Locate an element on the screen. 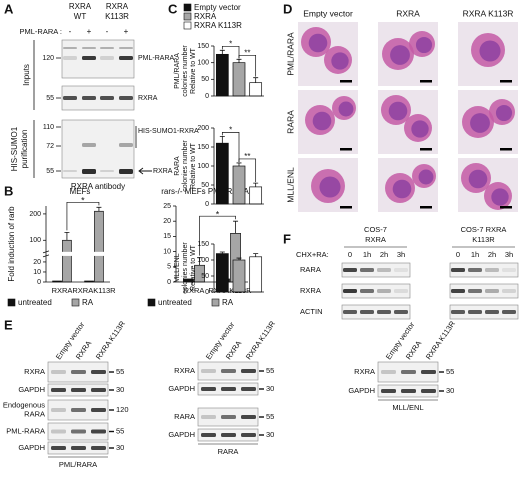 Image resolution: width=520 pixels, height=478 pixels. scale-bar is located at coordinates (506, 81).